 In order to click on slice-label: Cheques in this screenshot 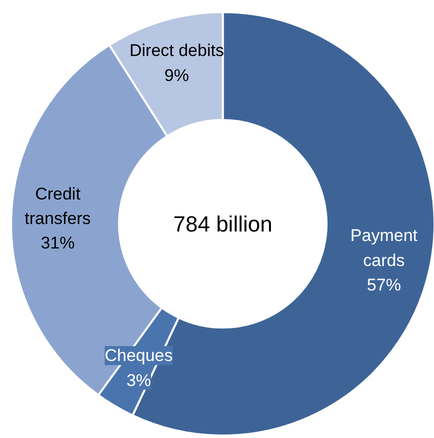, I will do `click(138, 356)`.